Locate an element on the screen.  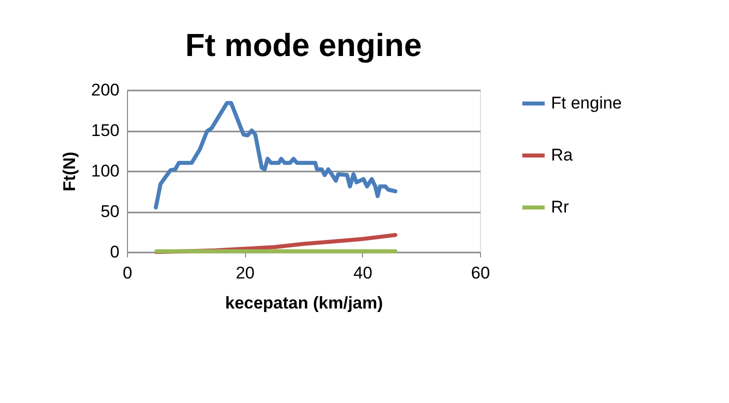
legend-label: Ra is located at coordinates (562, 155).